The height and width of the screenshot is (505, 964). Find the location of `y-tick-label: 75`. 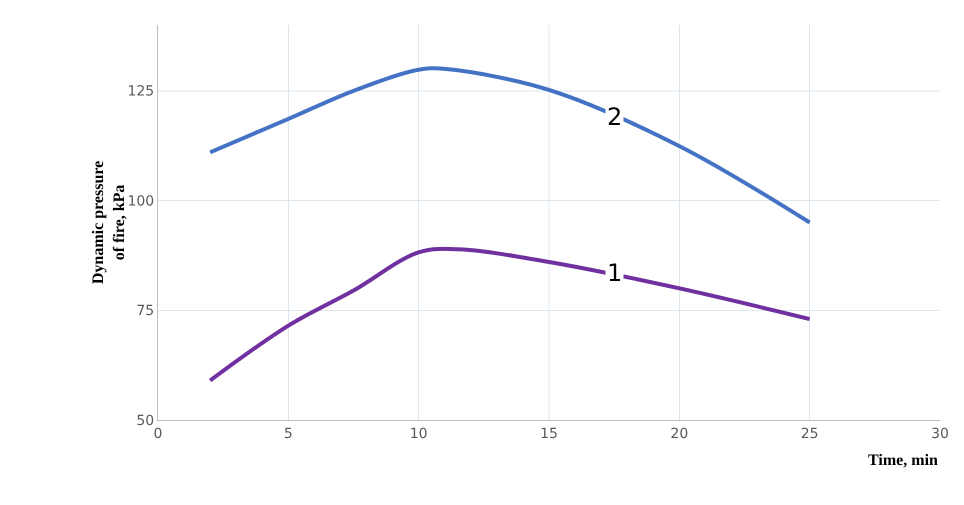

y-tick-label: 75 is located at coordinates (145, 311).